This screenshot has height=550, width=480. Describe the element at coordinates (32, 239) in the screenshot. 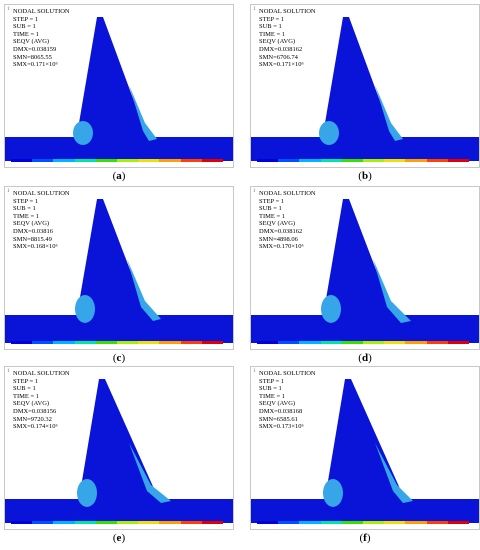

I see `smn-value: SMN=8815.49` at that location.